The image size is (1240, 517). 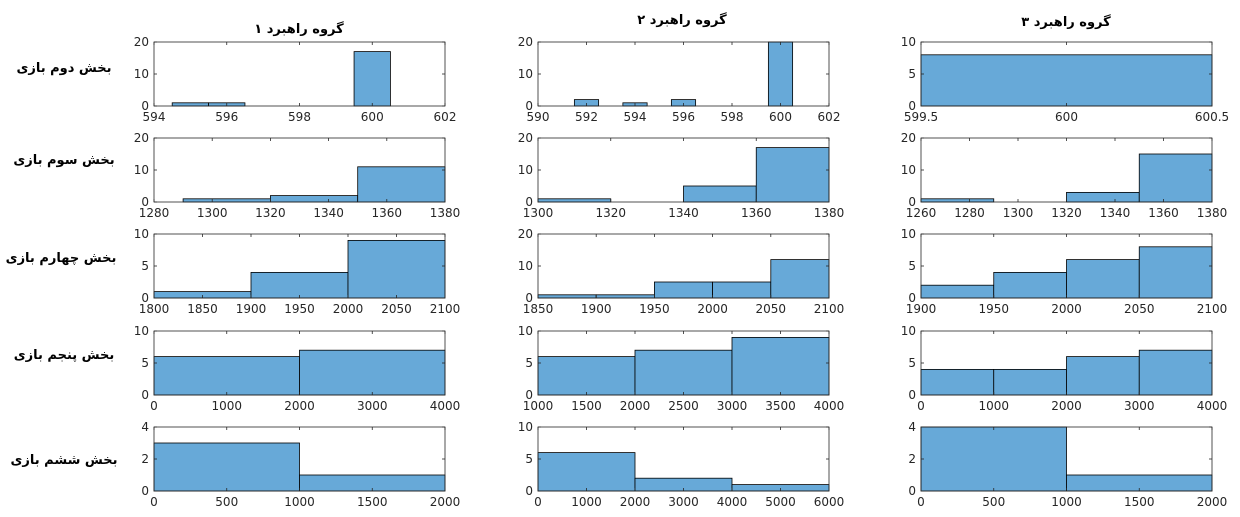 I want to click on panel-r4-c2-ytick-label-2: 5, so click(x=529, y=363).